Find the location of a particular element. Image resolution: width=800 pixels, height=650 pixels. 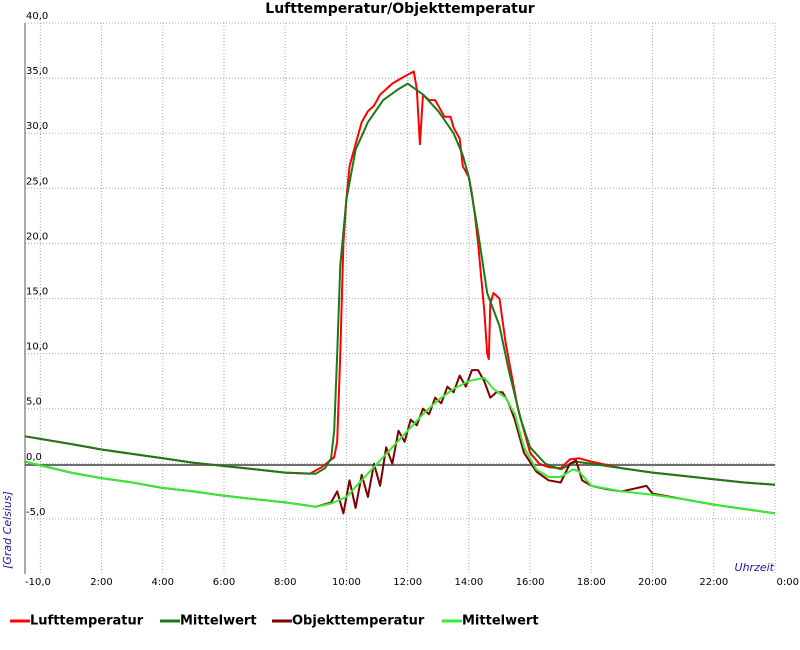

x-tick-label: 10:00 is located at coordinates (346, 582).